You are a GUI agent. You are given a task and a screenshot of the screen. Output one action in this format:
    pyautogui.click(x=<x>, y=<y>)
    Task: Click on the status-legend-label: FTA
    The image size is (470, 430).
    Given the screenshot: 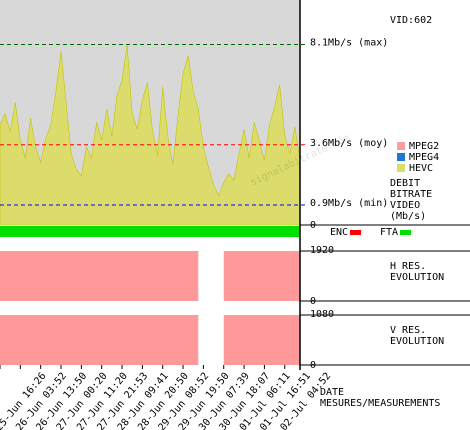 What is the action you would take?
    pyautogui.click(x=389, y=232)
    